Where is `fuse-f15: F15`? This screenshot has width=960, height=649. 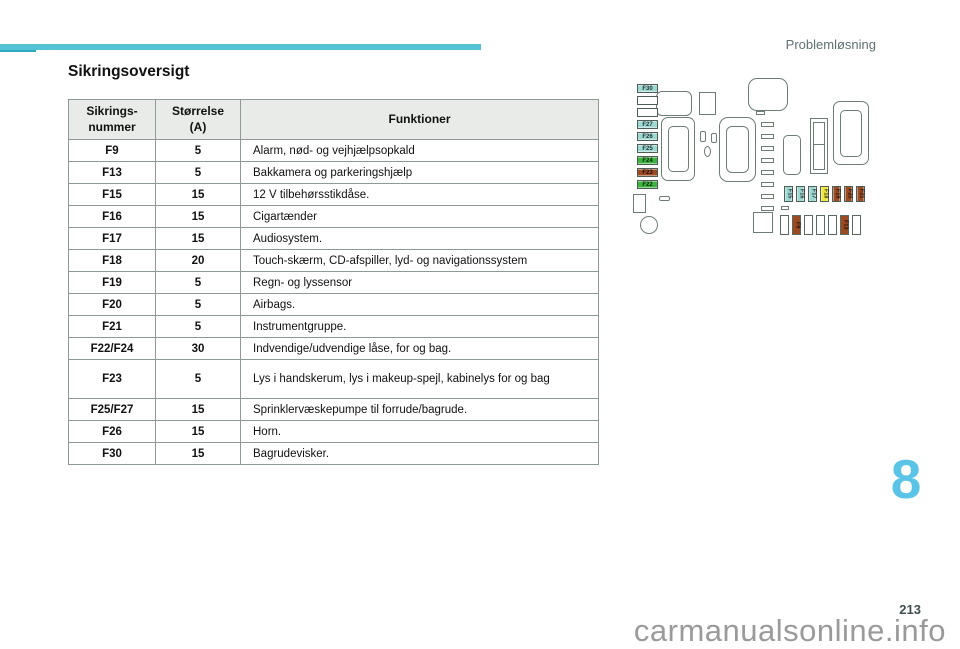 fuse-f15: F15 is located at coordinates (788, 194).